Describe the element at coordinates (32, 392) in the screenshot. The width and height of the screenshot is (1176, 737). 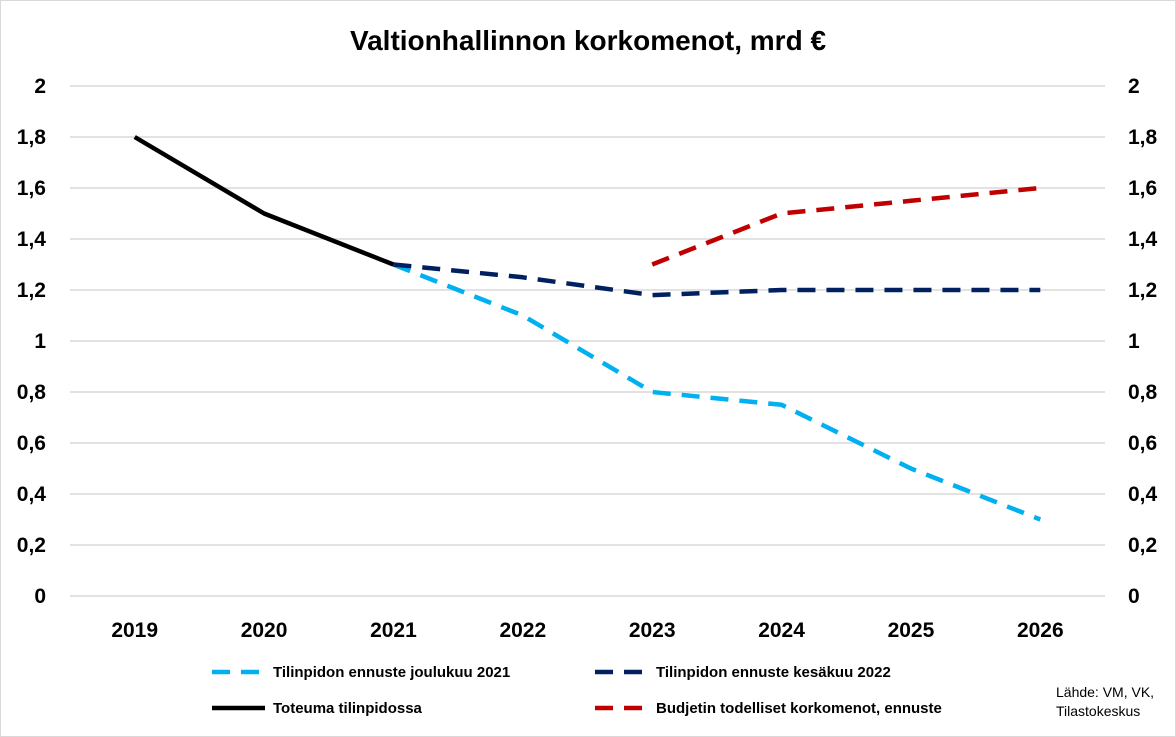
I see `y-tick-label-left: 0,8` at that location.